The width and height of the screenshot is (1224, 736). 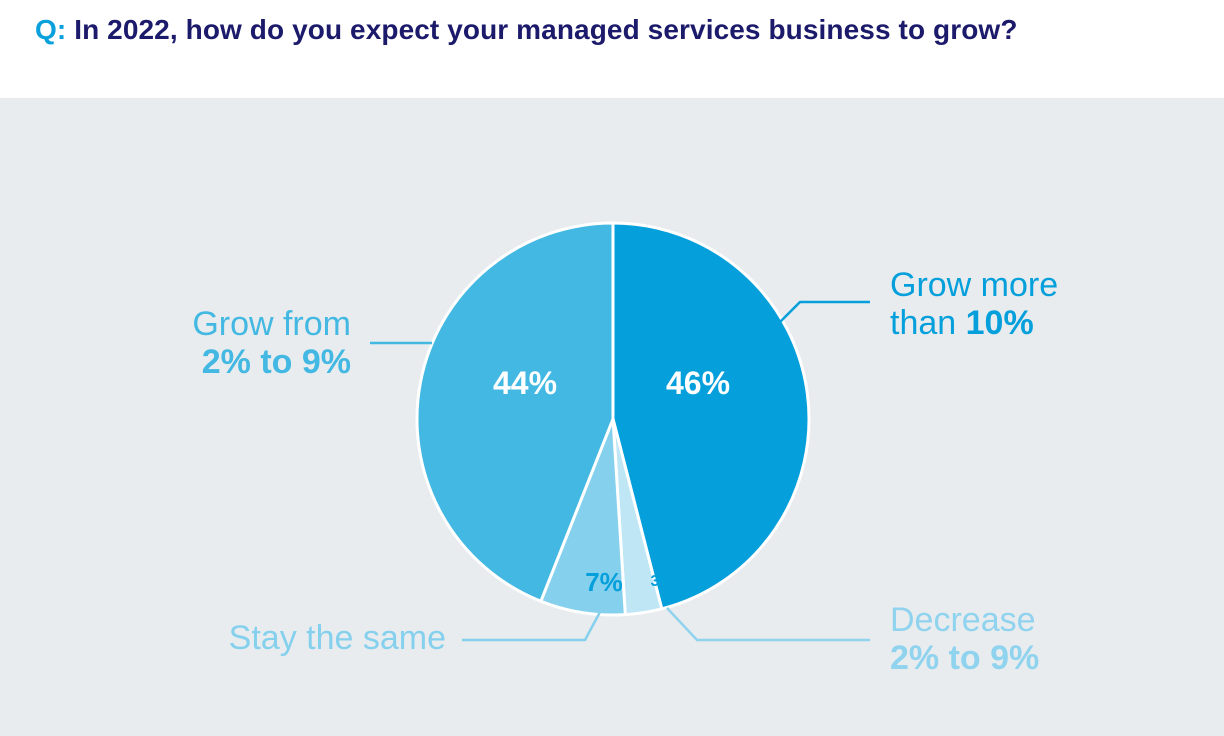 What do you see at coordinates (999, 323) in the screenshot?
I see `label-line2-bold: 10%` at bounding box center [999, 323].